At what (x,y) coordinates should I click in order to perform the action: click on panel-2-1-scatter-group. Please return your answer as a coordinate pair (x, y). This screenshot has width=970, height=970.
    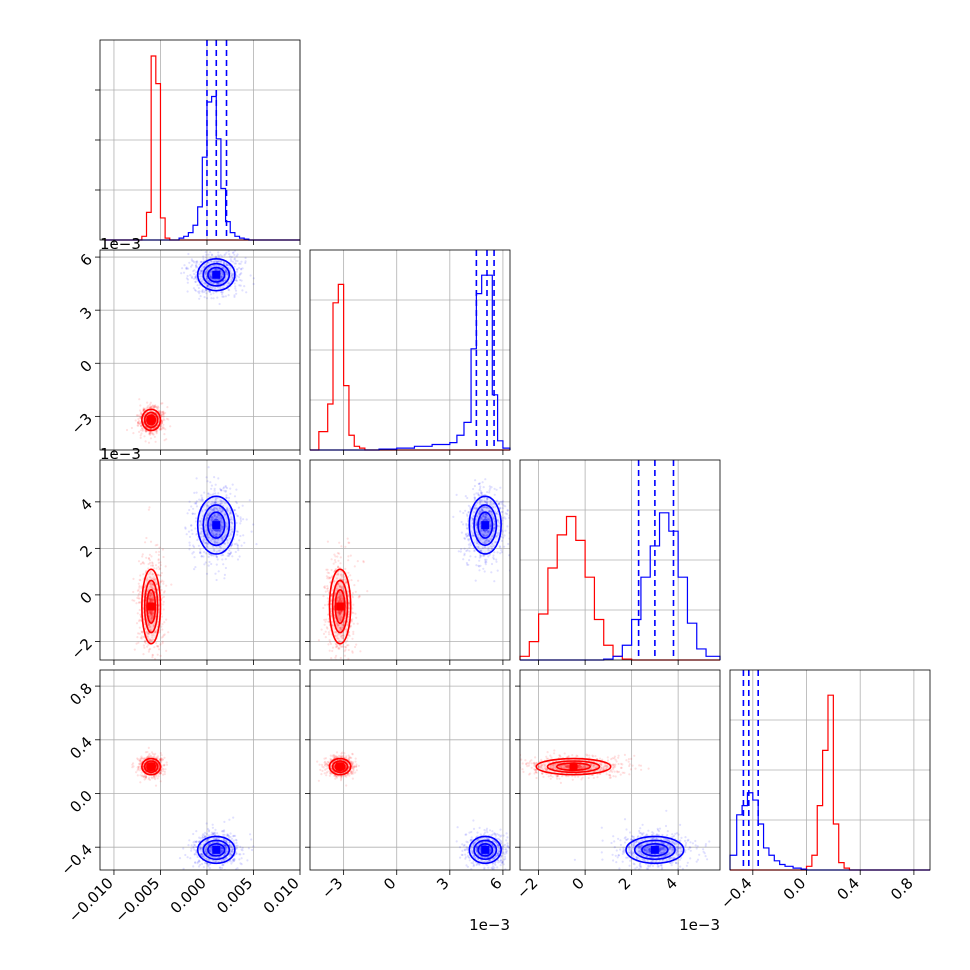
    Looking at the image, I should click on (413, 569).